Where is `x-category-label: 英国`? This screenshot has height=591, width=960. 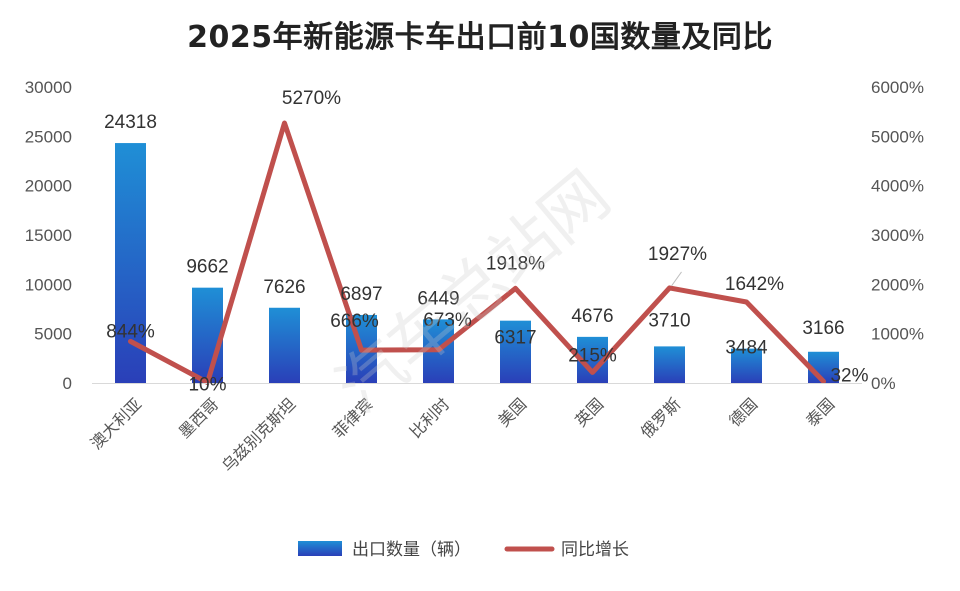
x-category-label: 英国 is located at coordinates (589, 412).